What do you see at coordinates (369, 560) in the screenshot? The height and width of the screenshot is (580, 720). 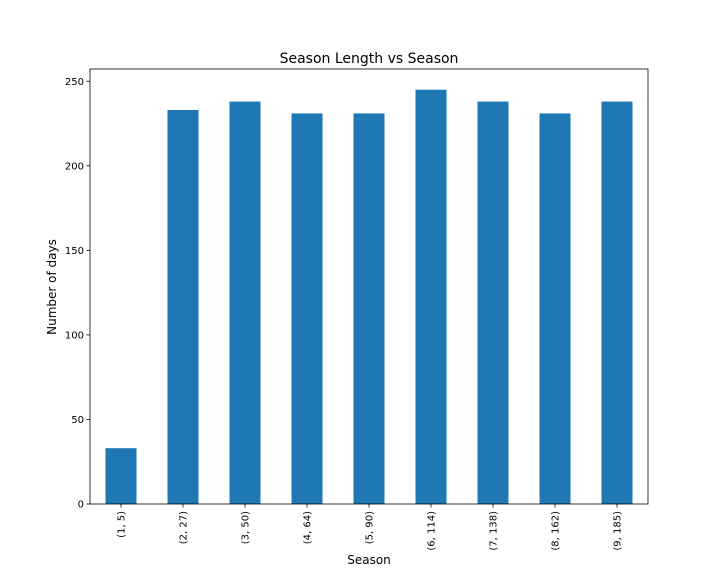 I see `x-axis-title: Season` at bounding box center [369, 560].